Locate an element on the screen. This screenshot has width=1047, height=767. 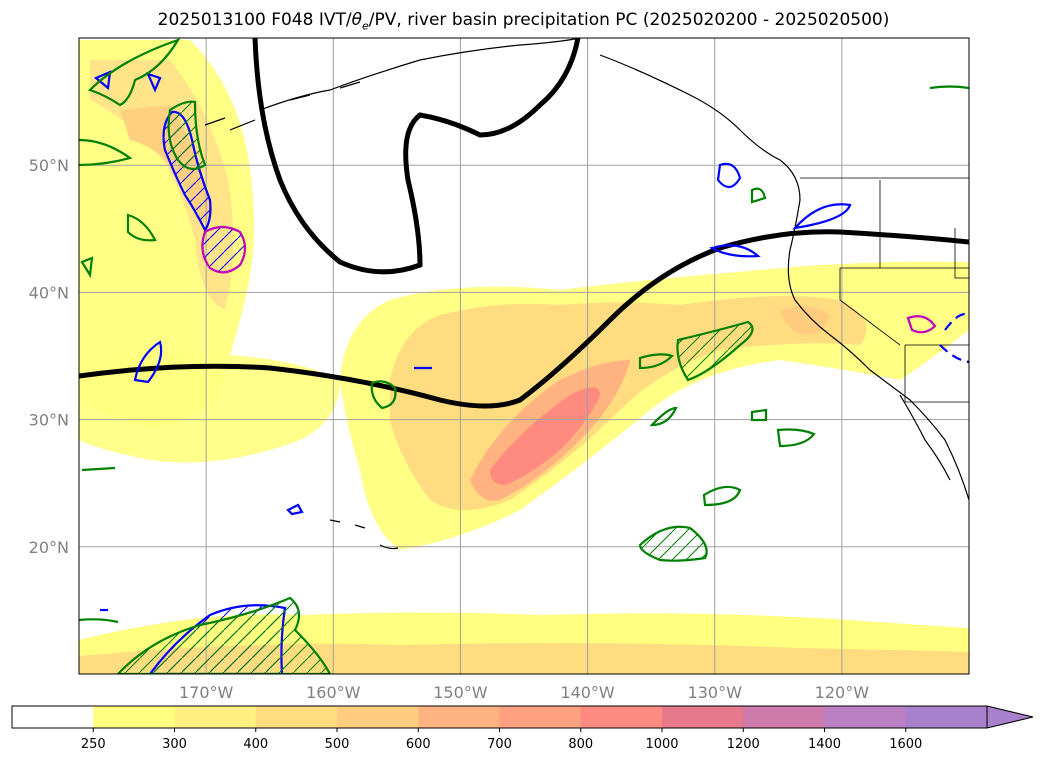
ivt-river-east is located at coordinates (805, 320).